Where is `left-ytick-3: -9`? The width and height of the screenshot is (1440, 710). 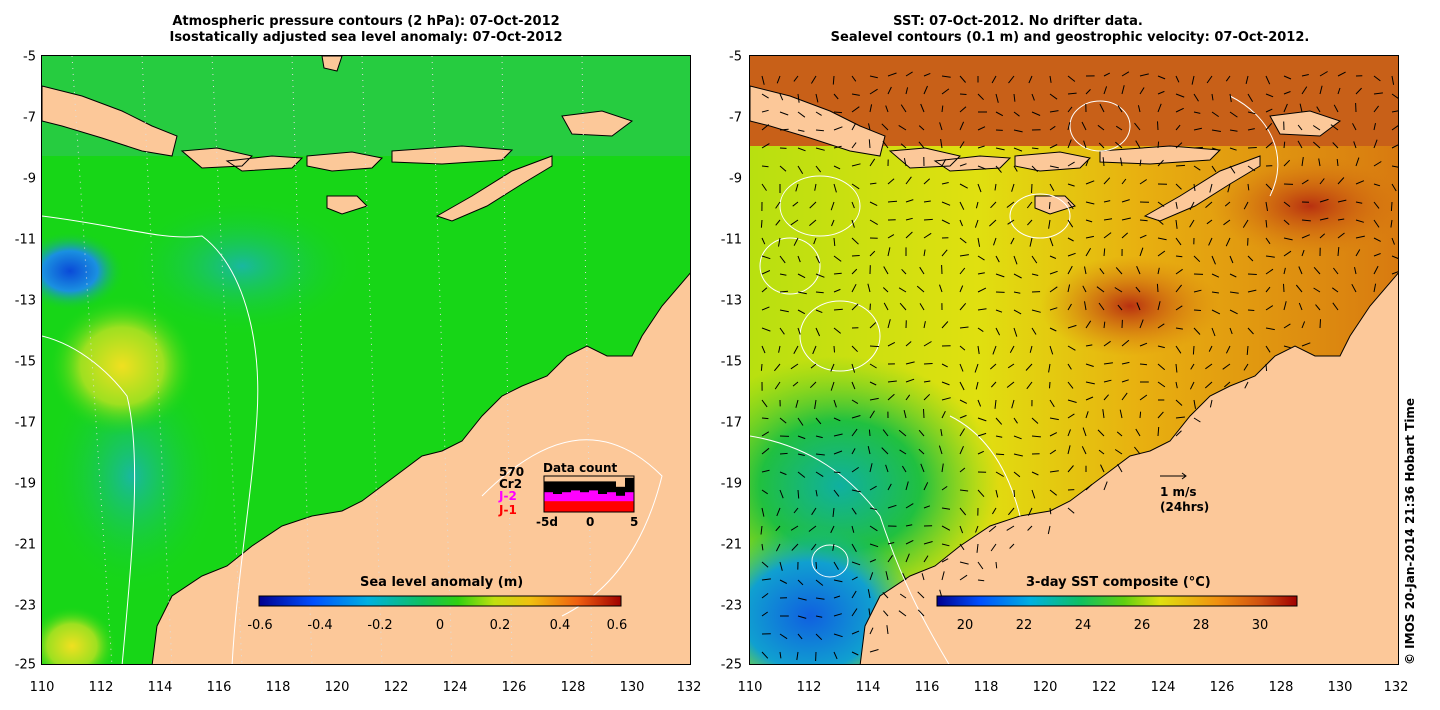 left-ytick-3: -9 is located at coordinates (29, 179).